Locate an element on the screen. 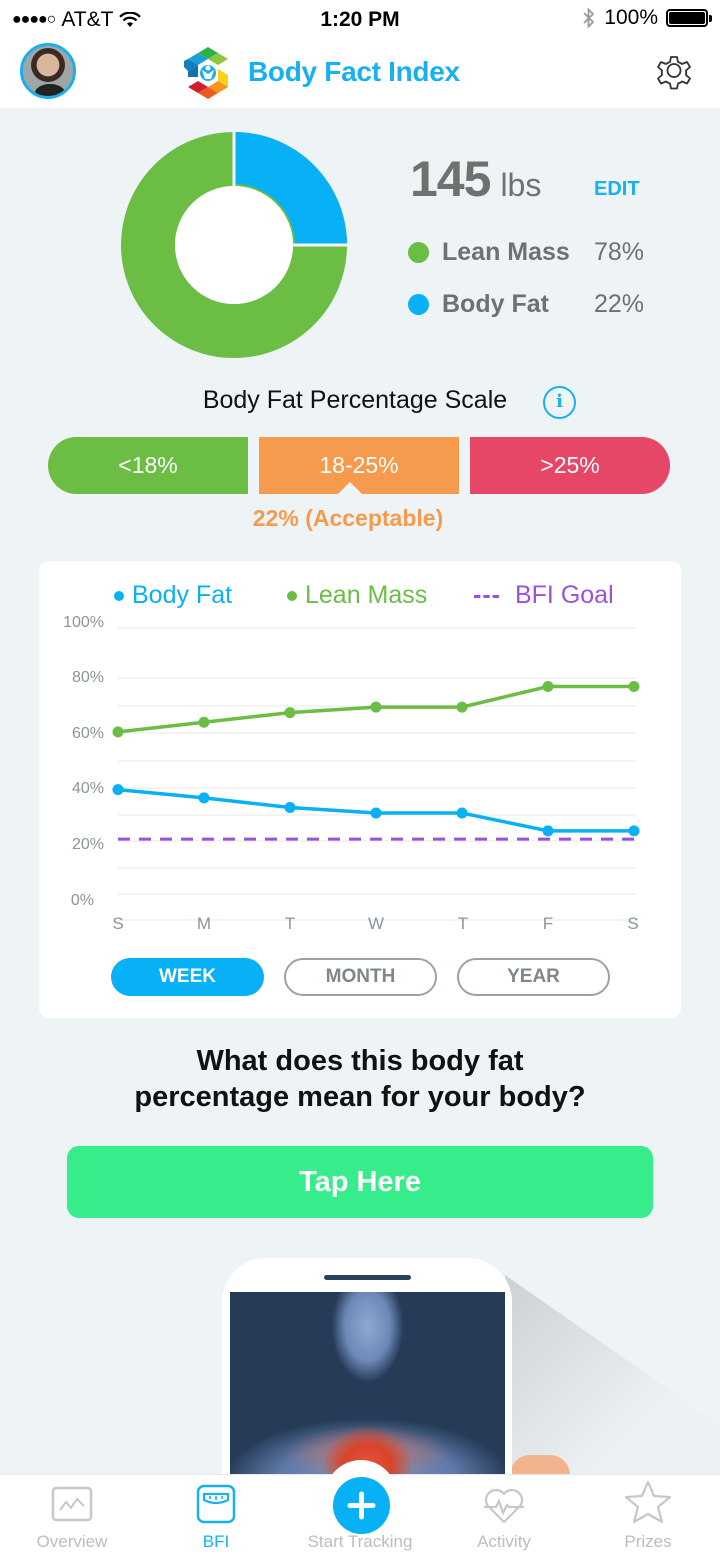  range-month-button: MONTH is located at coordinates (360, 977).